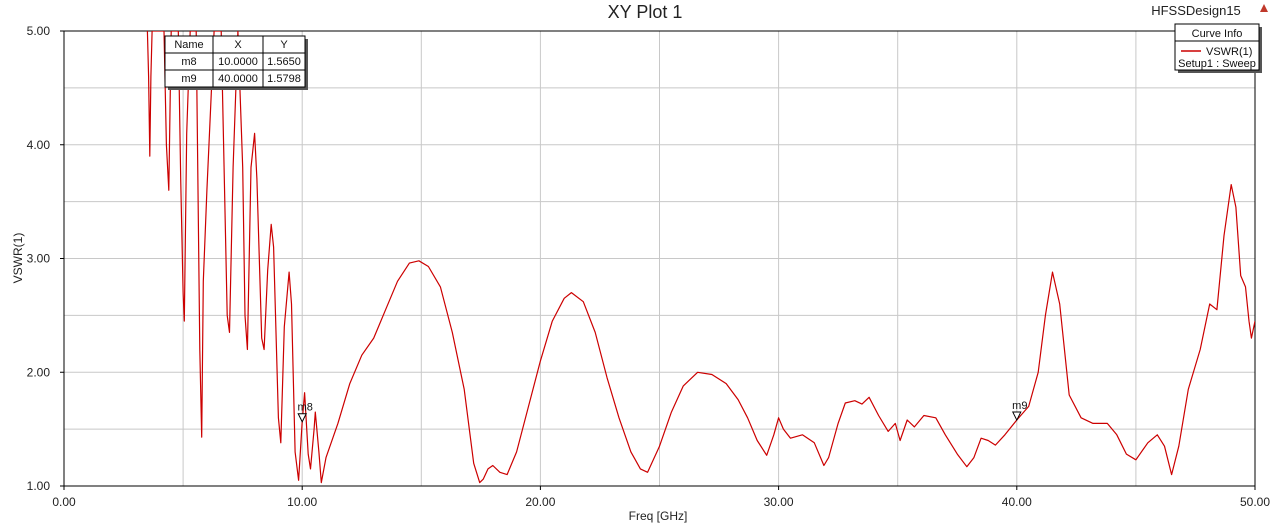  I want to click on x-tick-label: 40.00, so click(1017, 502).